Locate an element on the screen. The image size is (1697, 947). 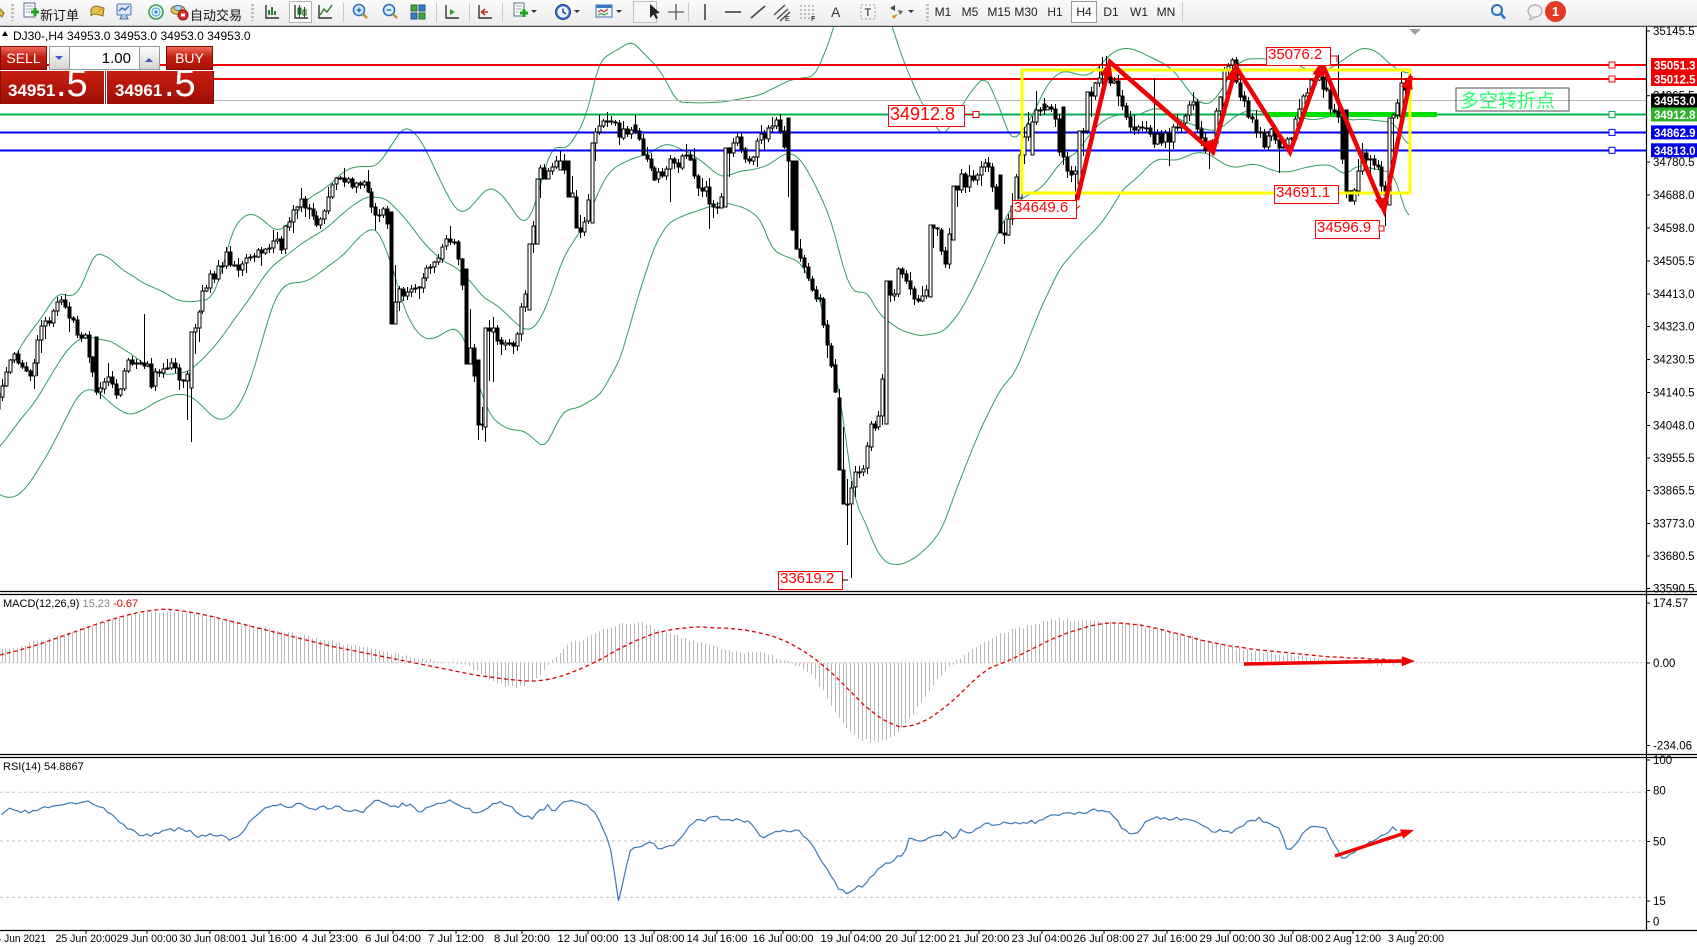
svg-text: 35145.5 is located at coordinates (1674, 32).